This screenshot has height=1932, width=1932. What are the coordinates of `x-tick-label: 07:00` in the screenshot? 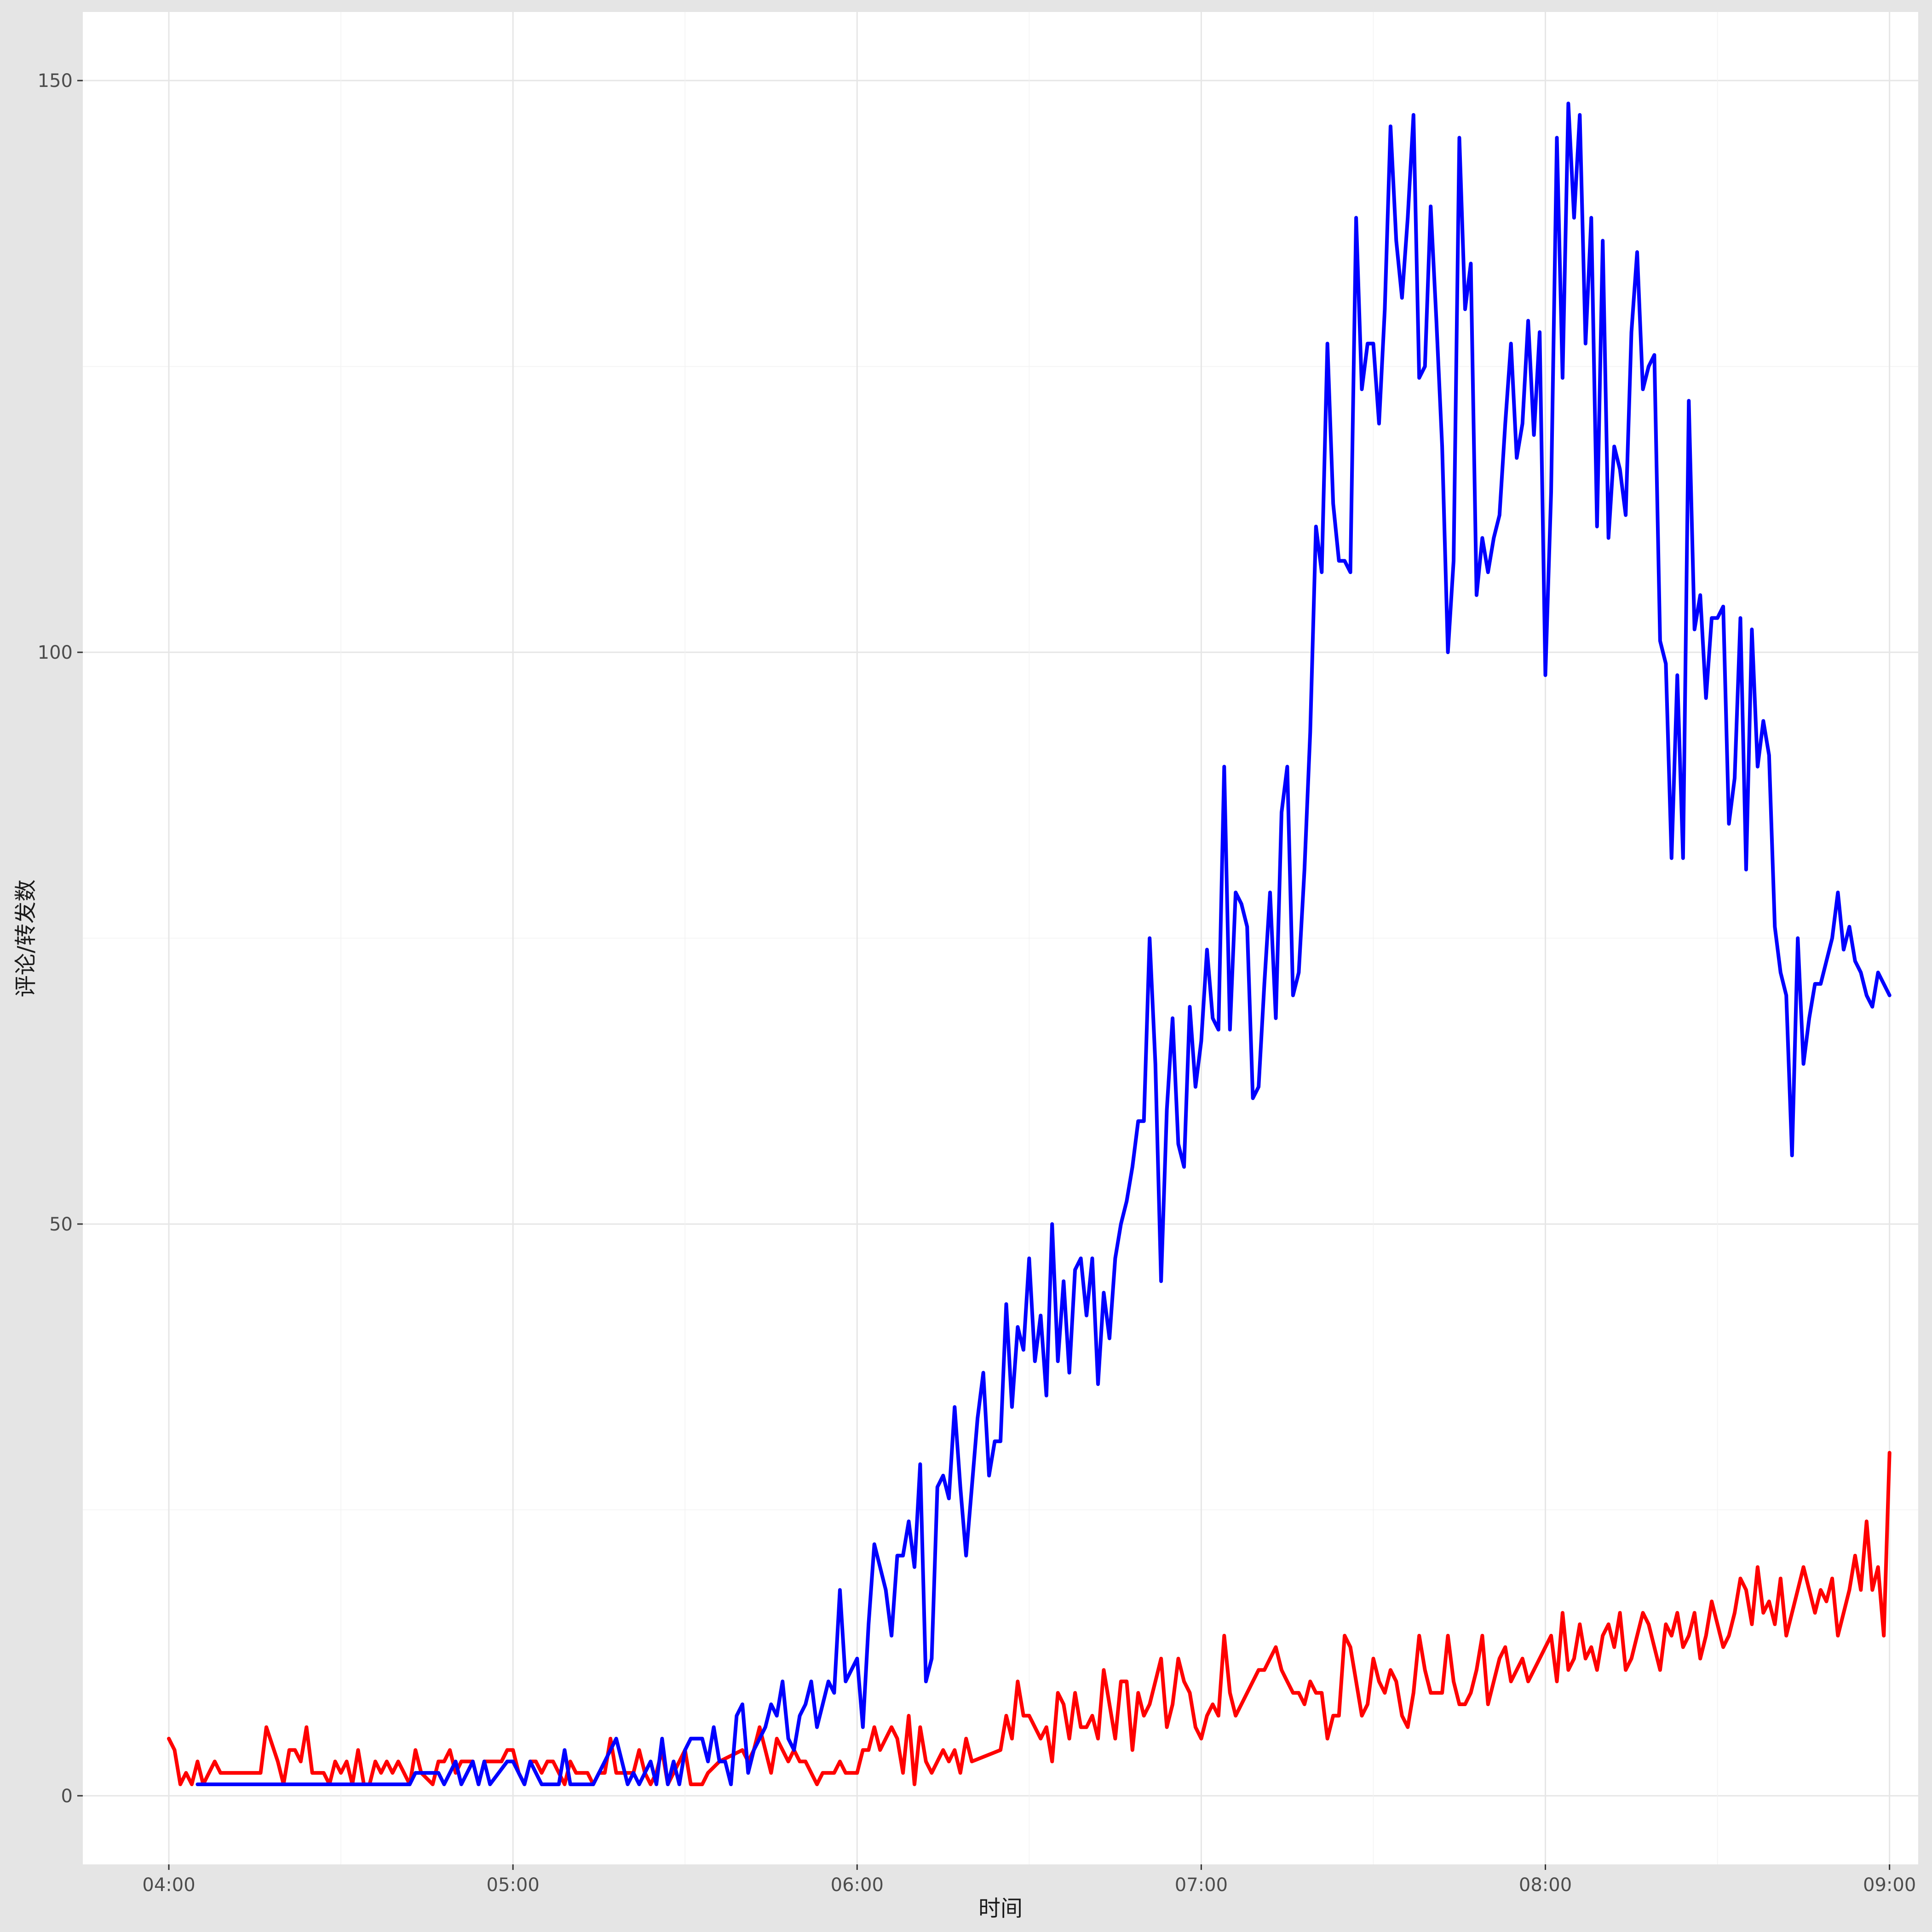 It's located at (1201, 1885).